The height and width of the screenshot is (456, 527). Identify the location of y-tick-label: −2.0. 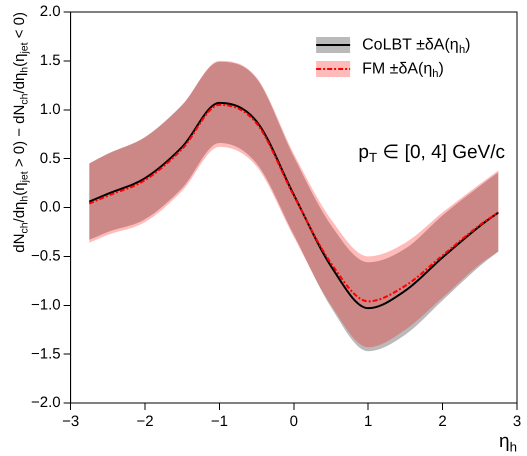
(45, 403).